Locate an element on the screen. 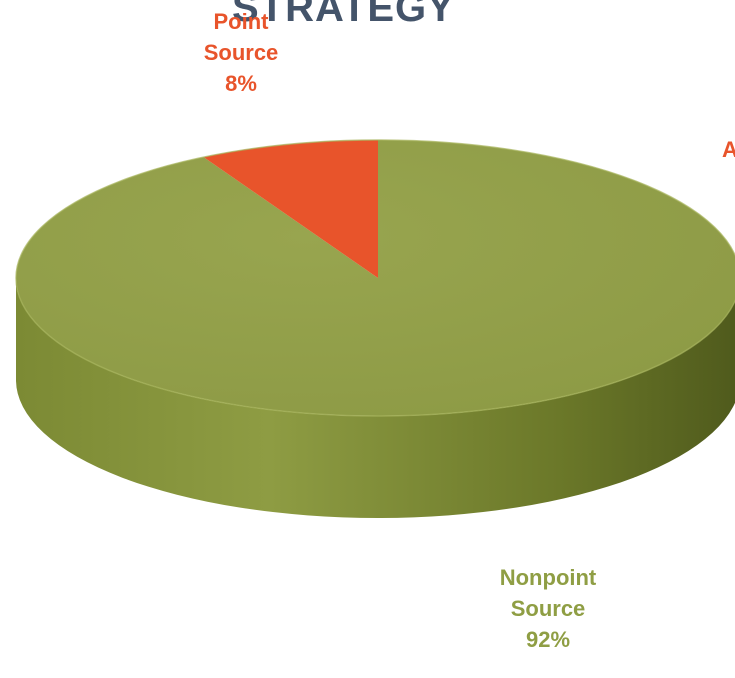 This screenshot has height=678, width=735. cropped-edge-text: A is located at coordinates (728, 149).